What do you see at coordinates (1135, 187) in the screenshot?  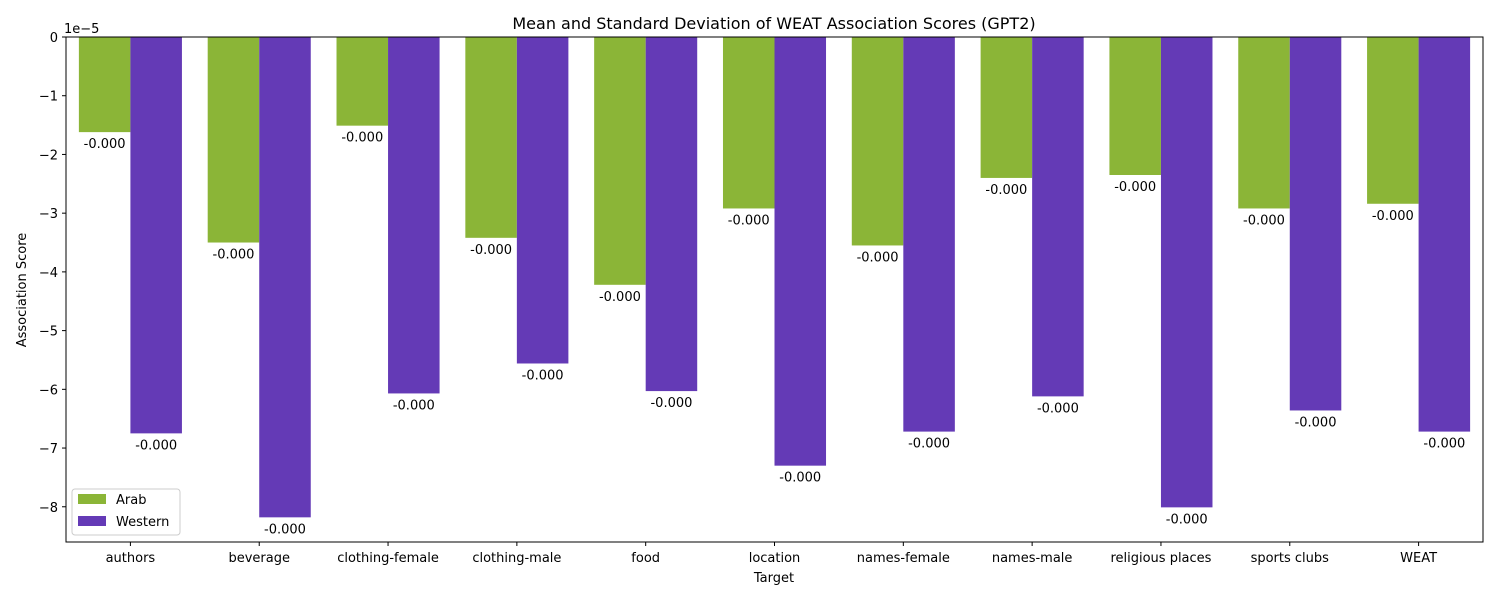 I see `data-label-arab-religious-places: -0.000` at bounding box center [1135, 187].